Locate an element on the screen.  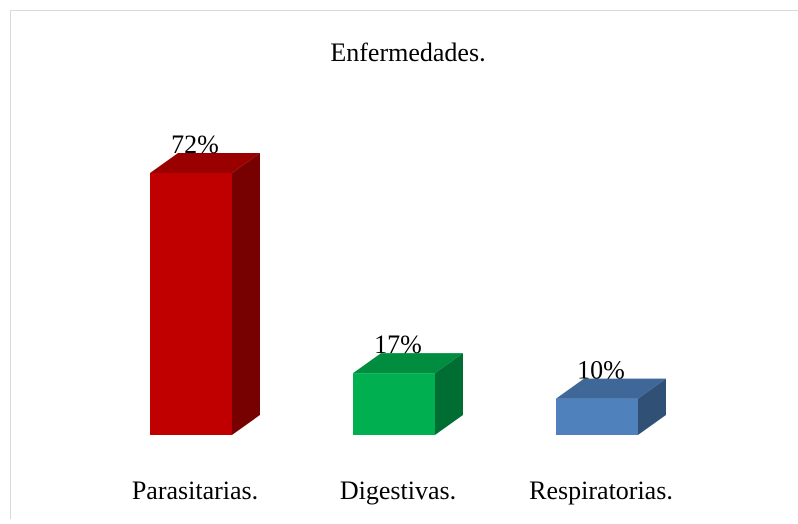
x-tick-label: Parasitarias. is located at coordinates (195, 490).